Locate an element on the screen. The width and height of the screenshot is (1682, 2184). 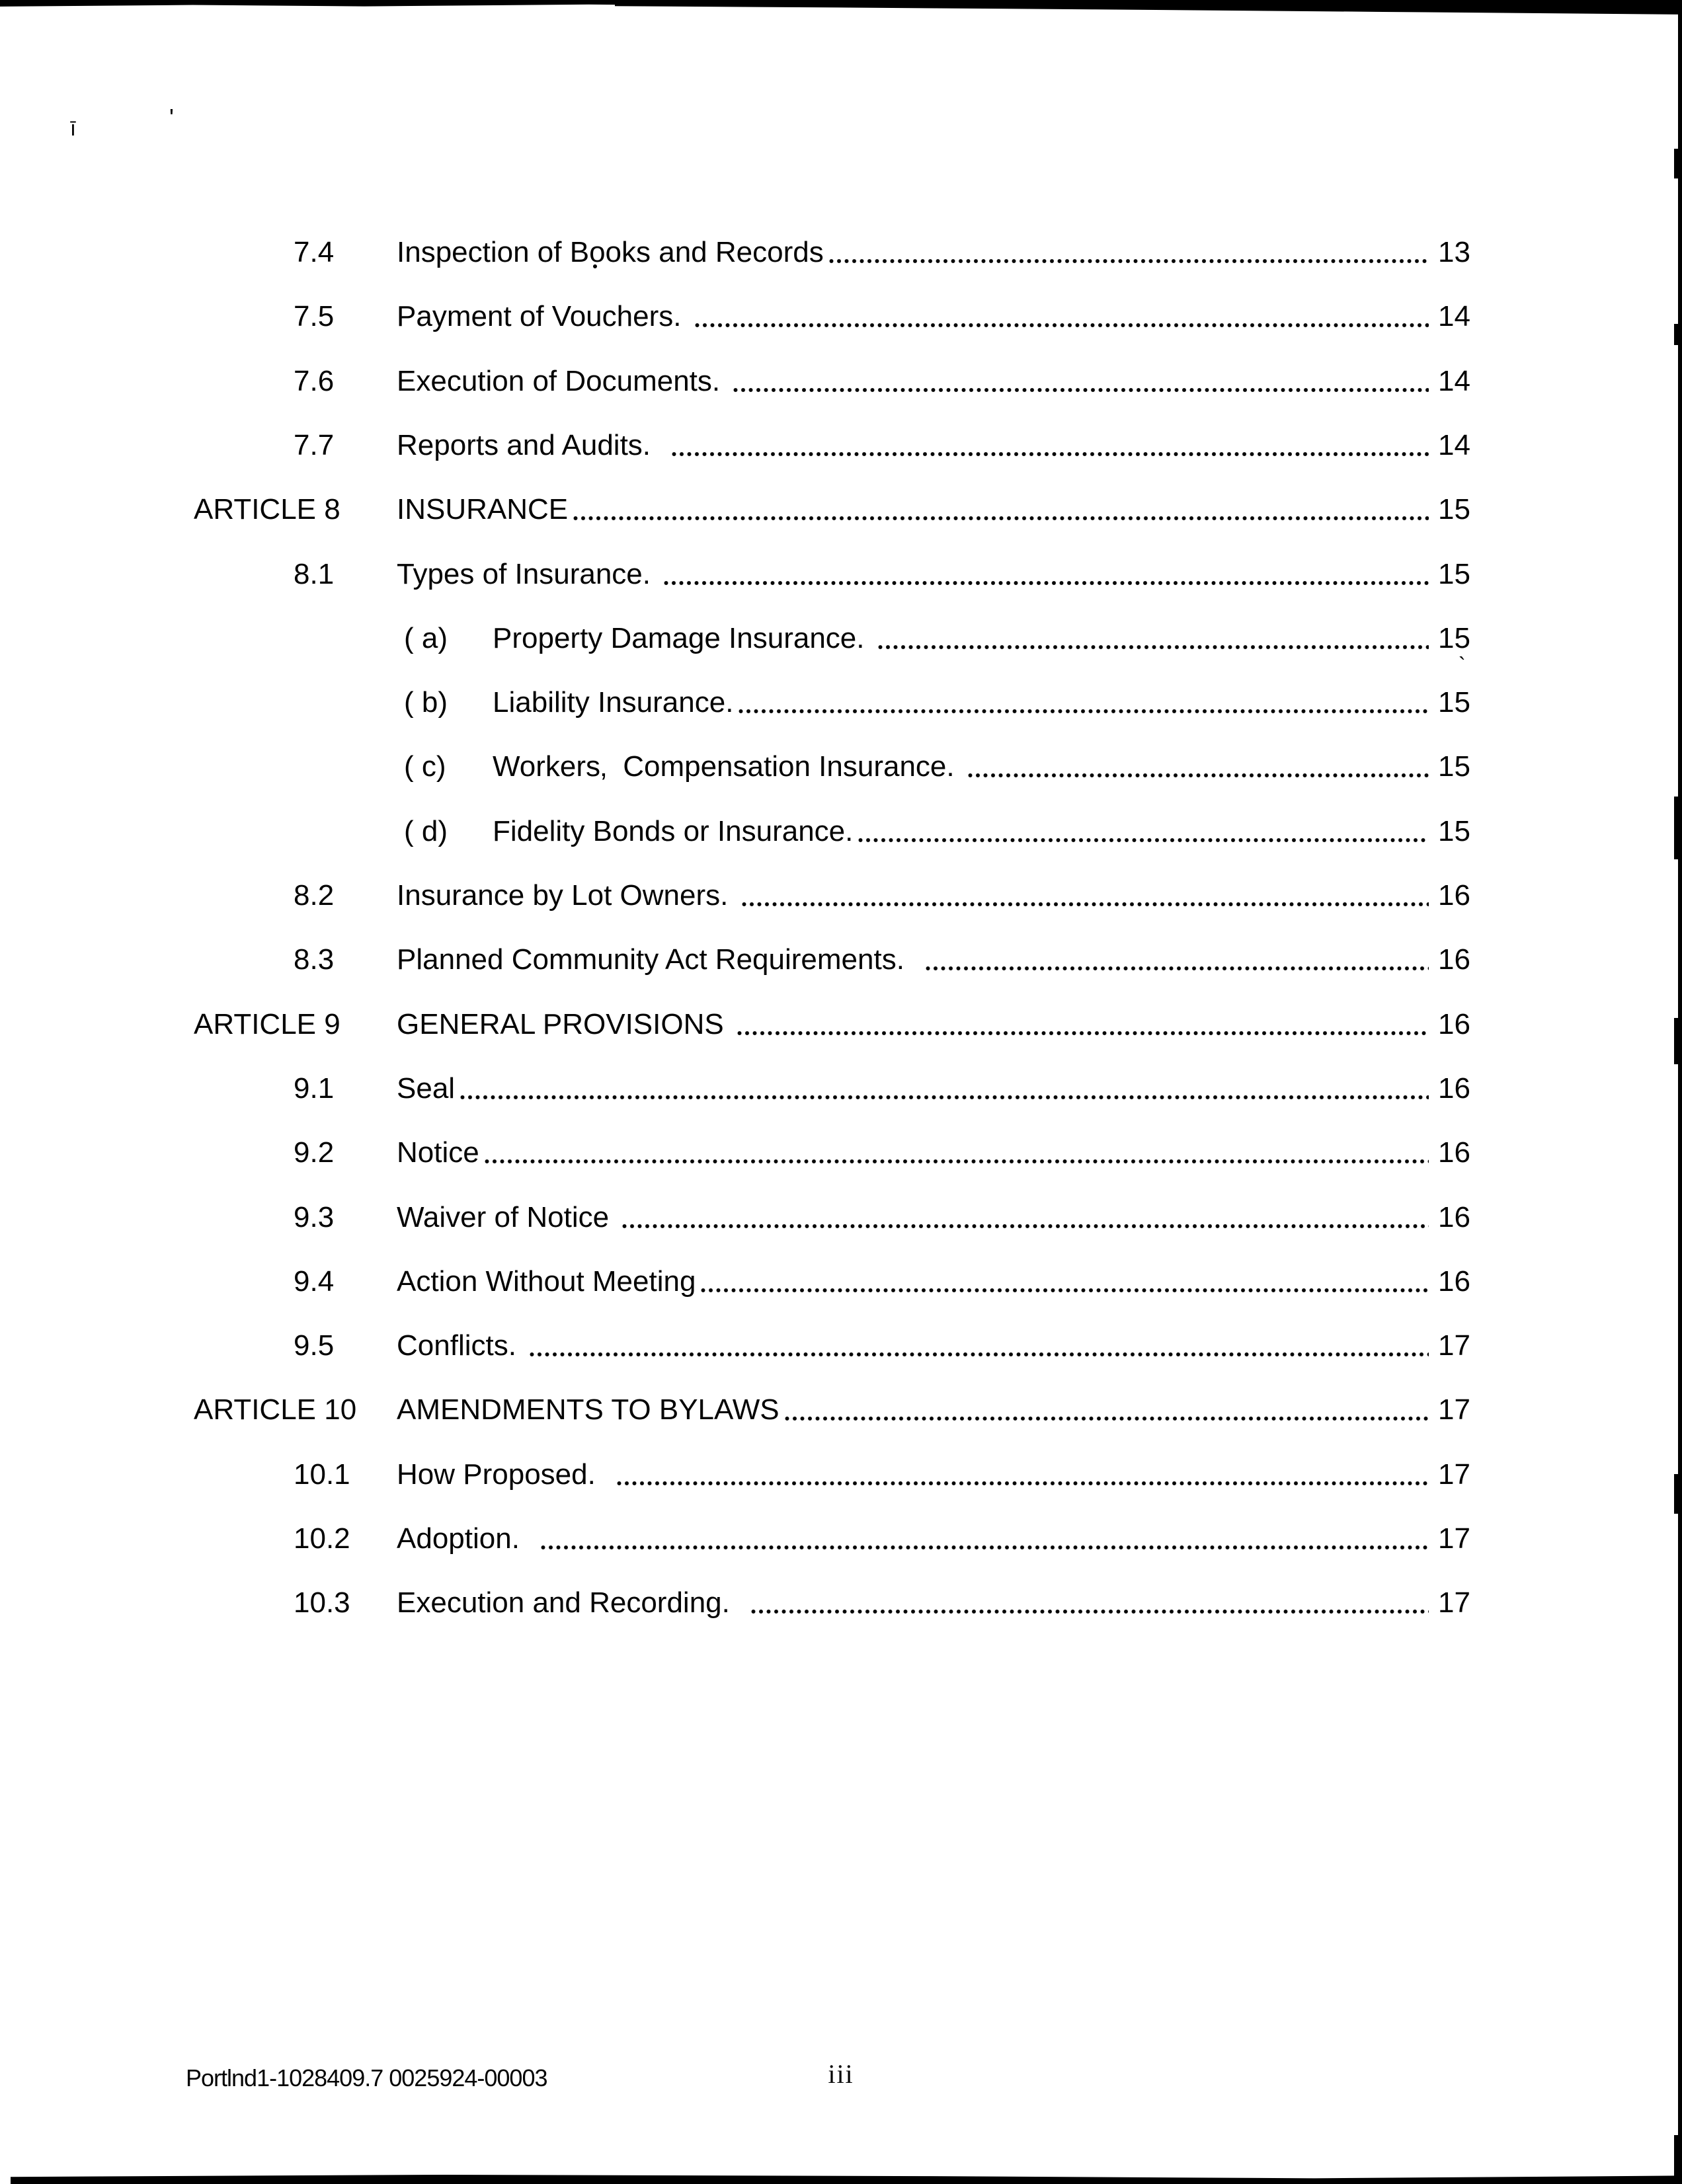
toc-row: ( a) Property Damage Insurance. 15 is located at coordinates (832, 637).